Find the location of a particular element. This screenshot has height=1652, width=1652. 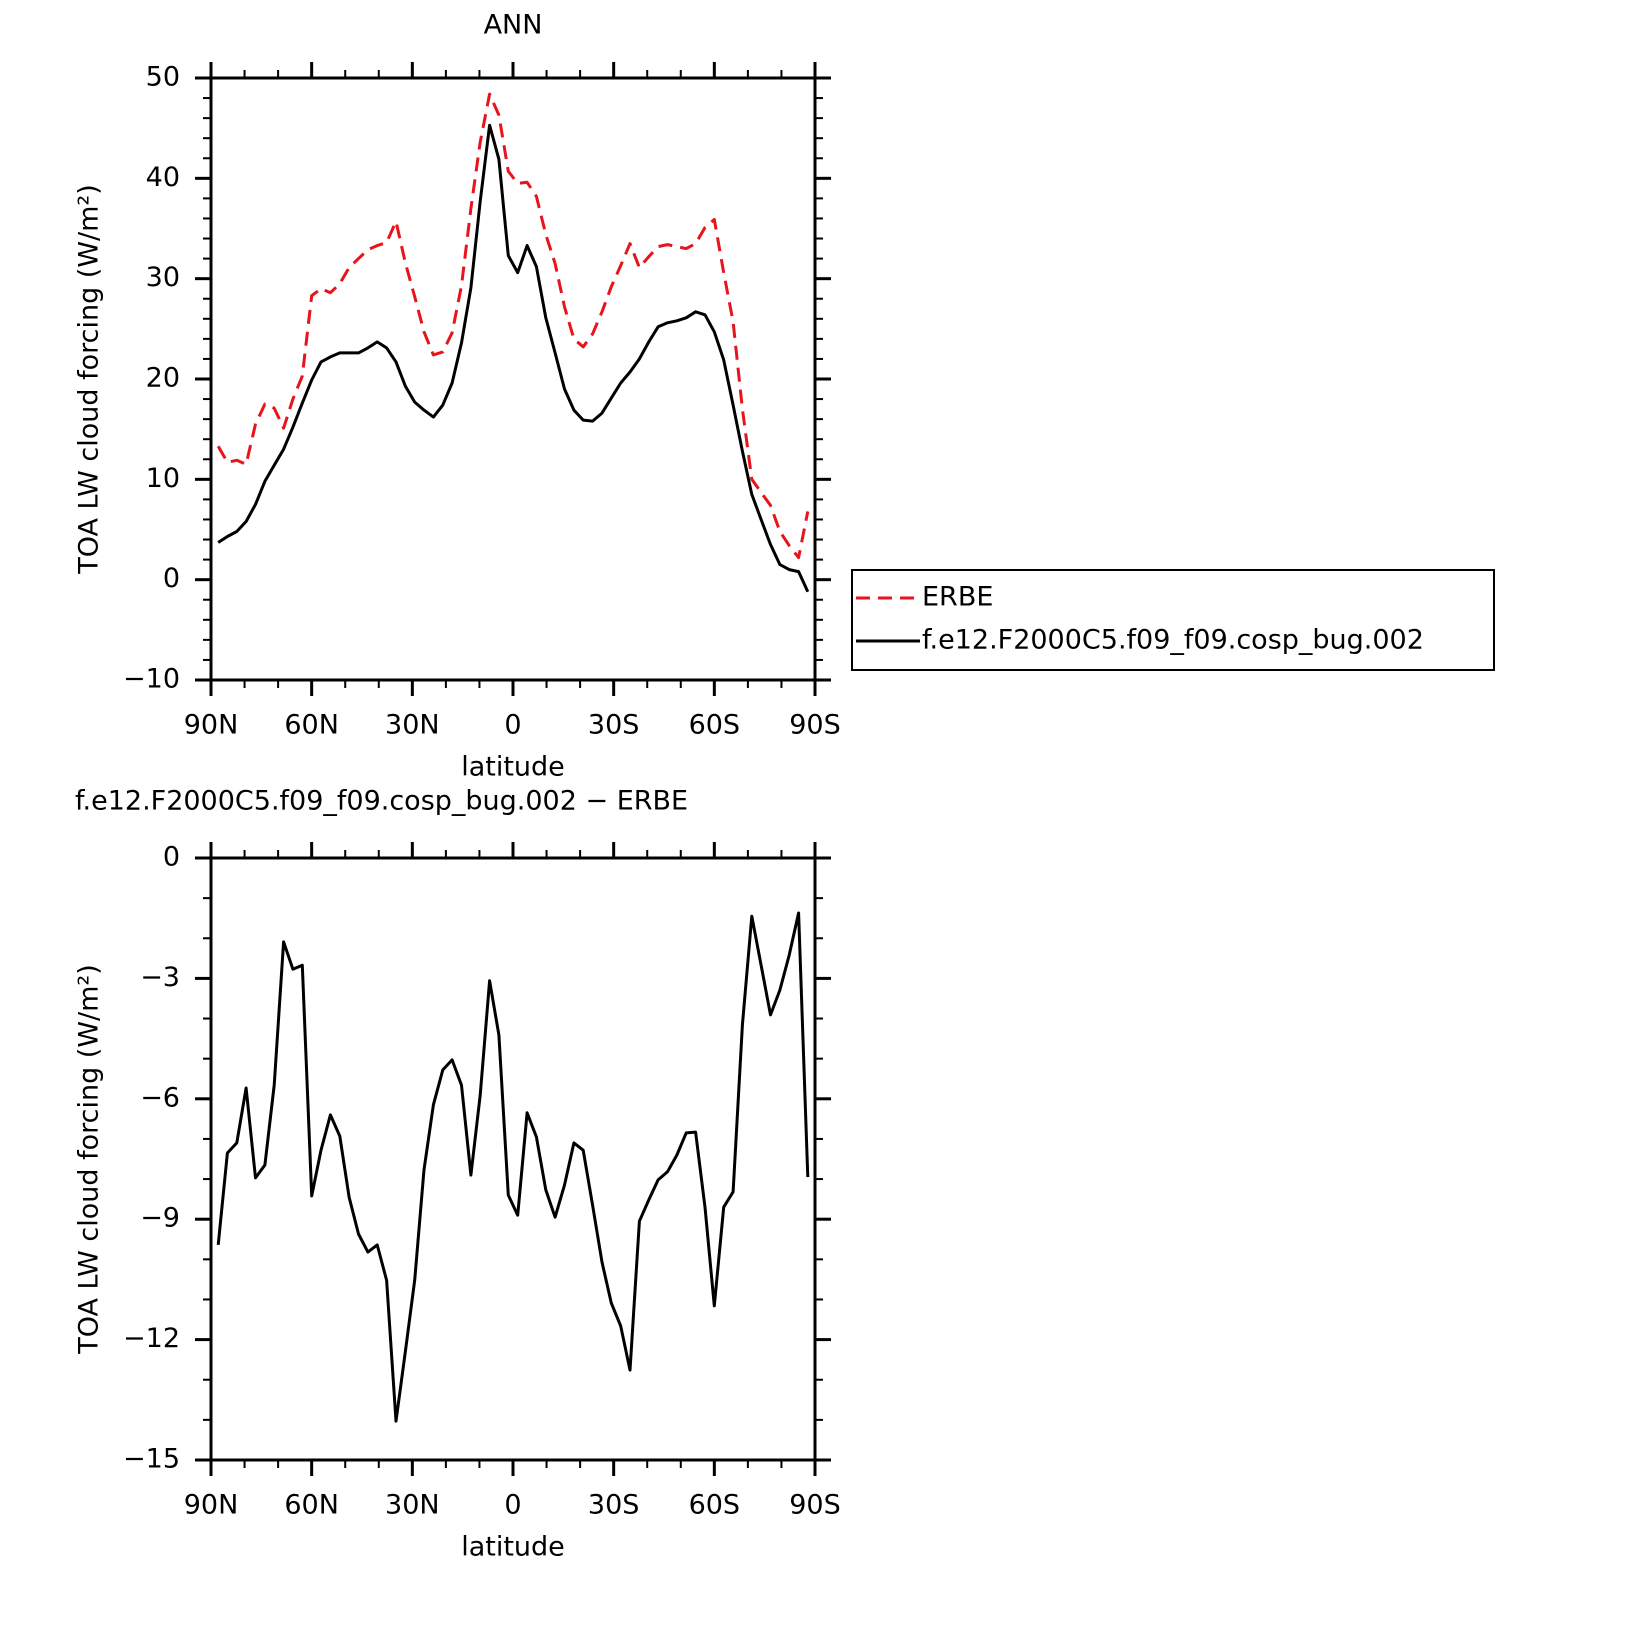

y-tick-label: 40 is located at coordinates (163, 177).